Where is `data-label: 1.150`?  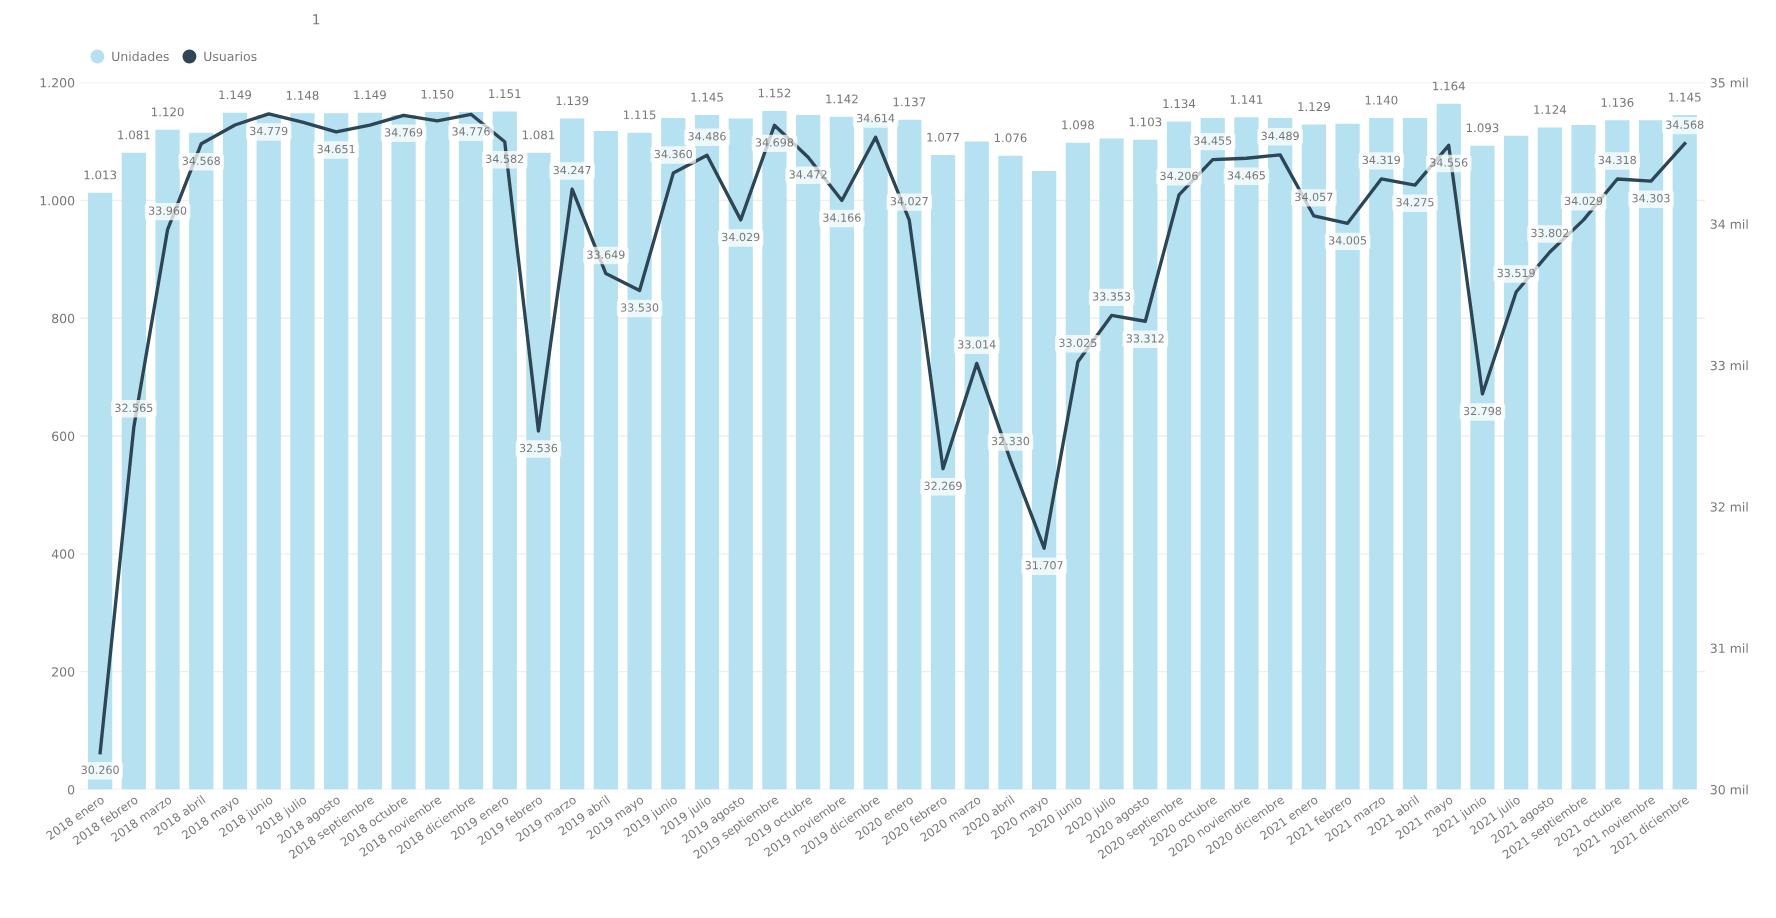 data-label: 1.150 is located at coordinates (437, 94).